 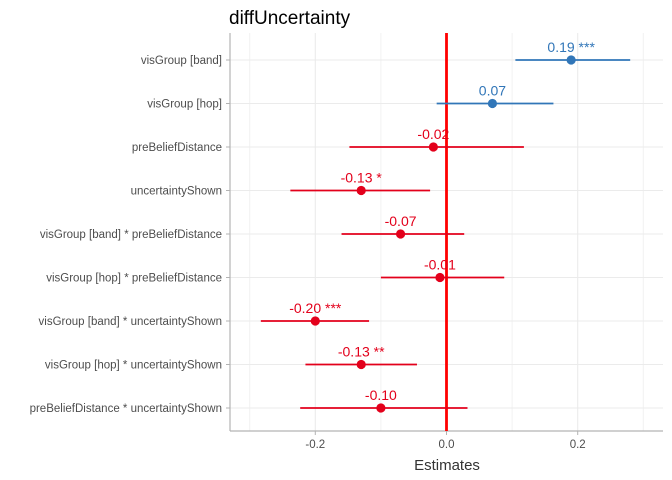 What do you see at coordinates (290, 18) in the screenshot?
I see `chart-title: diffUncertainty` at bounding box center [290, 18].